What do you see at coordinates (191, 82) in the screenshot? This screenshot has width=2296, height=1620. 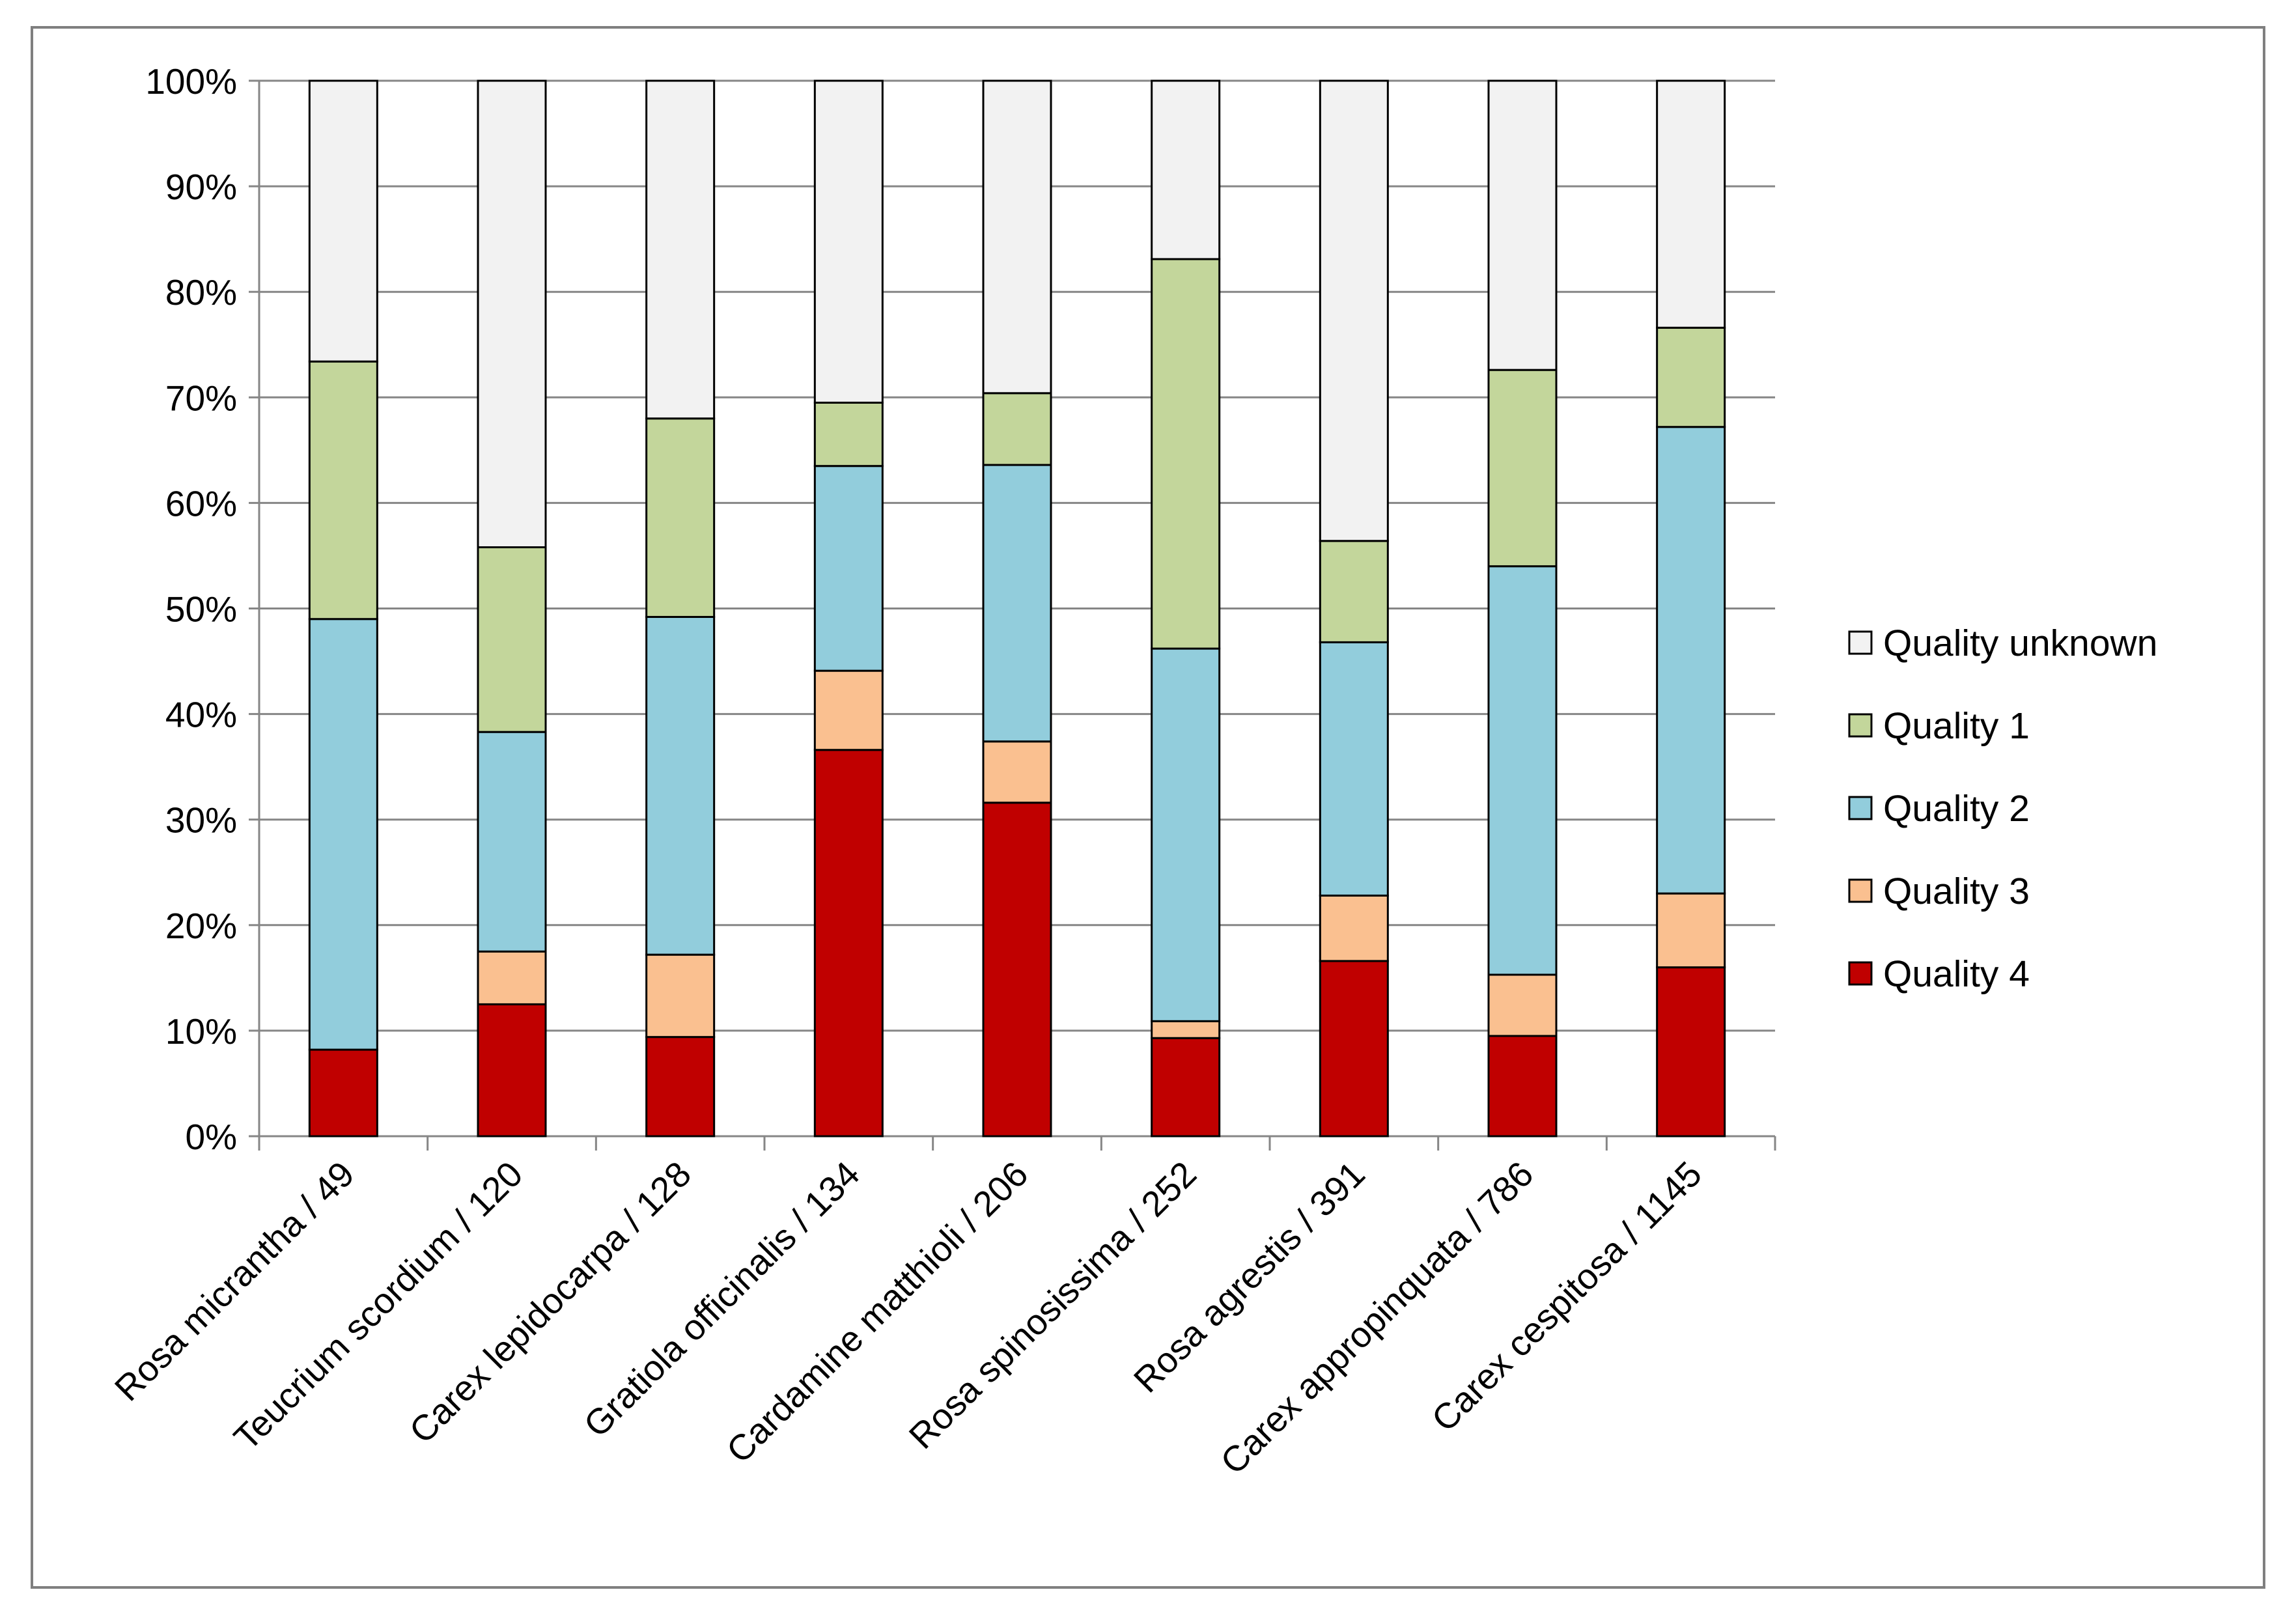 I see `y-tick-label: 100%` at bounding box center [191, 82].